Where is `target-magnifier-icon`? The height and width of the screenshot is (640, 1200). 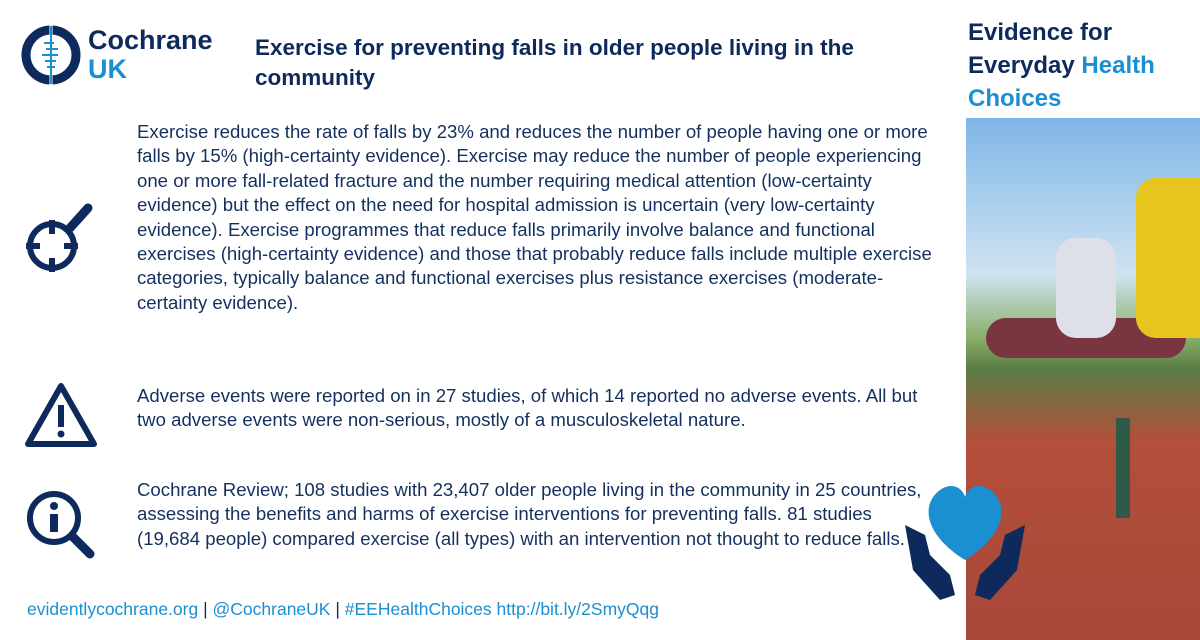 target-magnifier-icon is located at coordinates (59, 237).